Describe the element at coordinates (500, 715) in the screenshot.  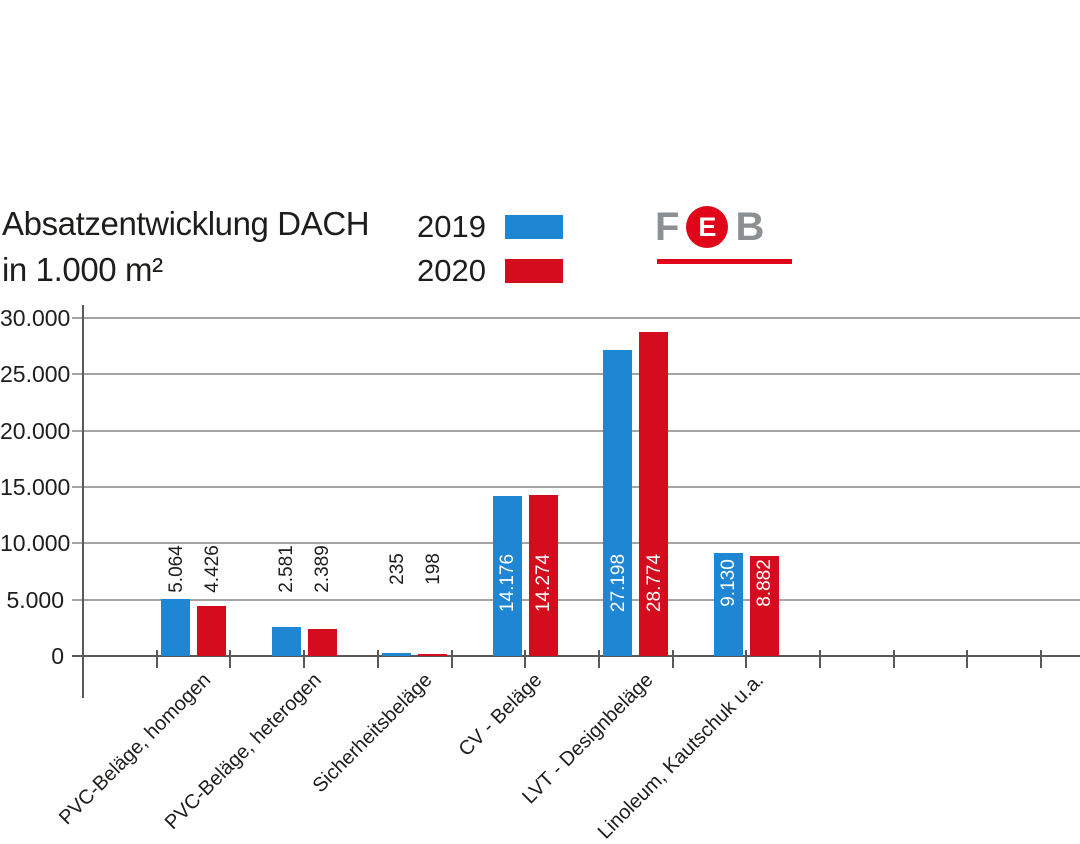
I see `category-label: CV - Beläge` at that location.